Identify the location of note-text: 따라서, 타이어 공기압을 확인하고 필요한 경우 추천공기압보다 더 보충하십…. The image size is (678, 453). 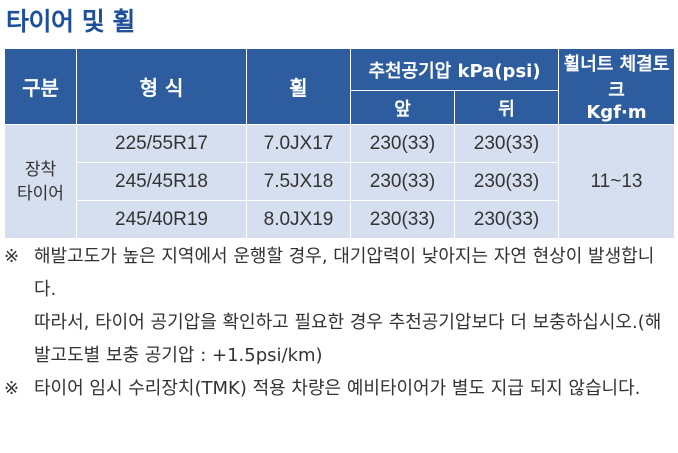
(348, 339).